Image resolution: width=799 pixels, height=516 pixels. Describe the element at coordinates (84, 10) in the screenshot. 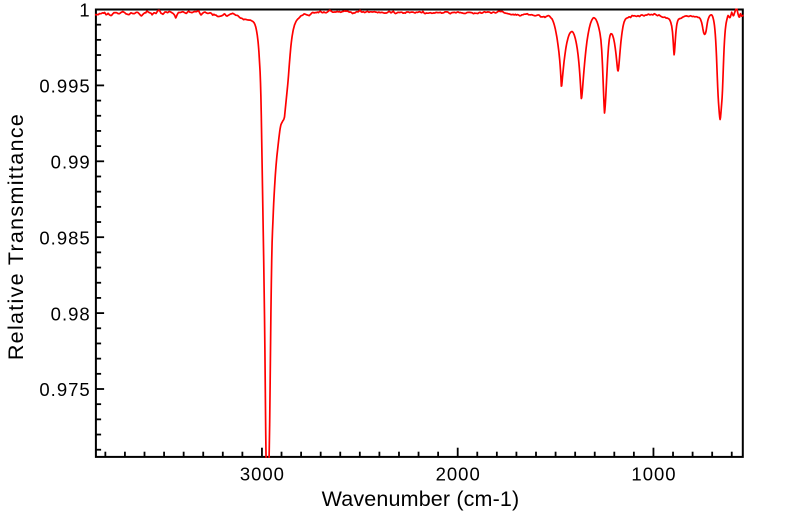

I see `svg-text: 1` at that location.